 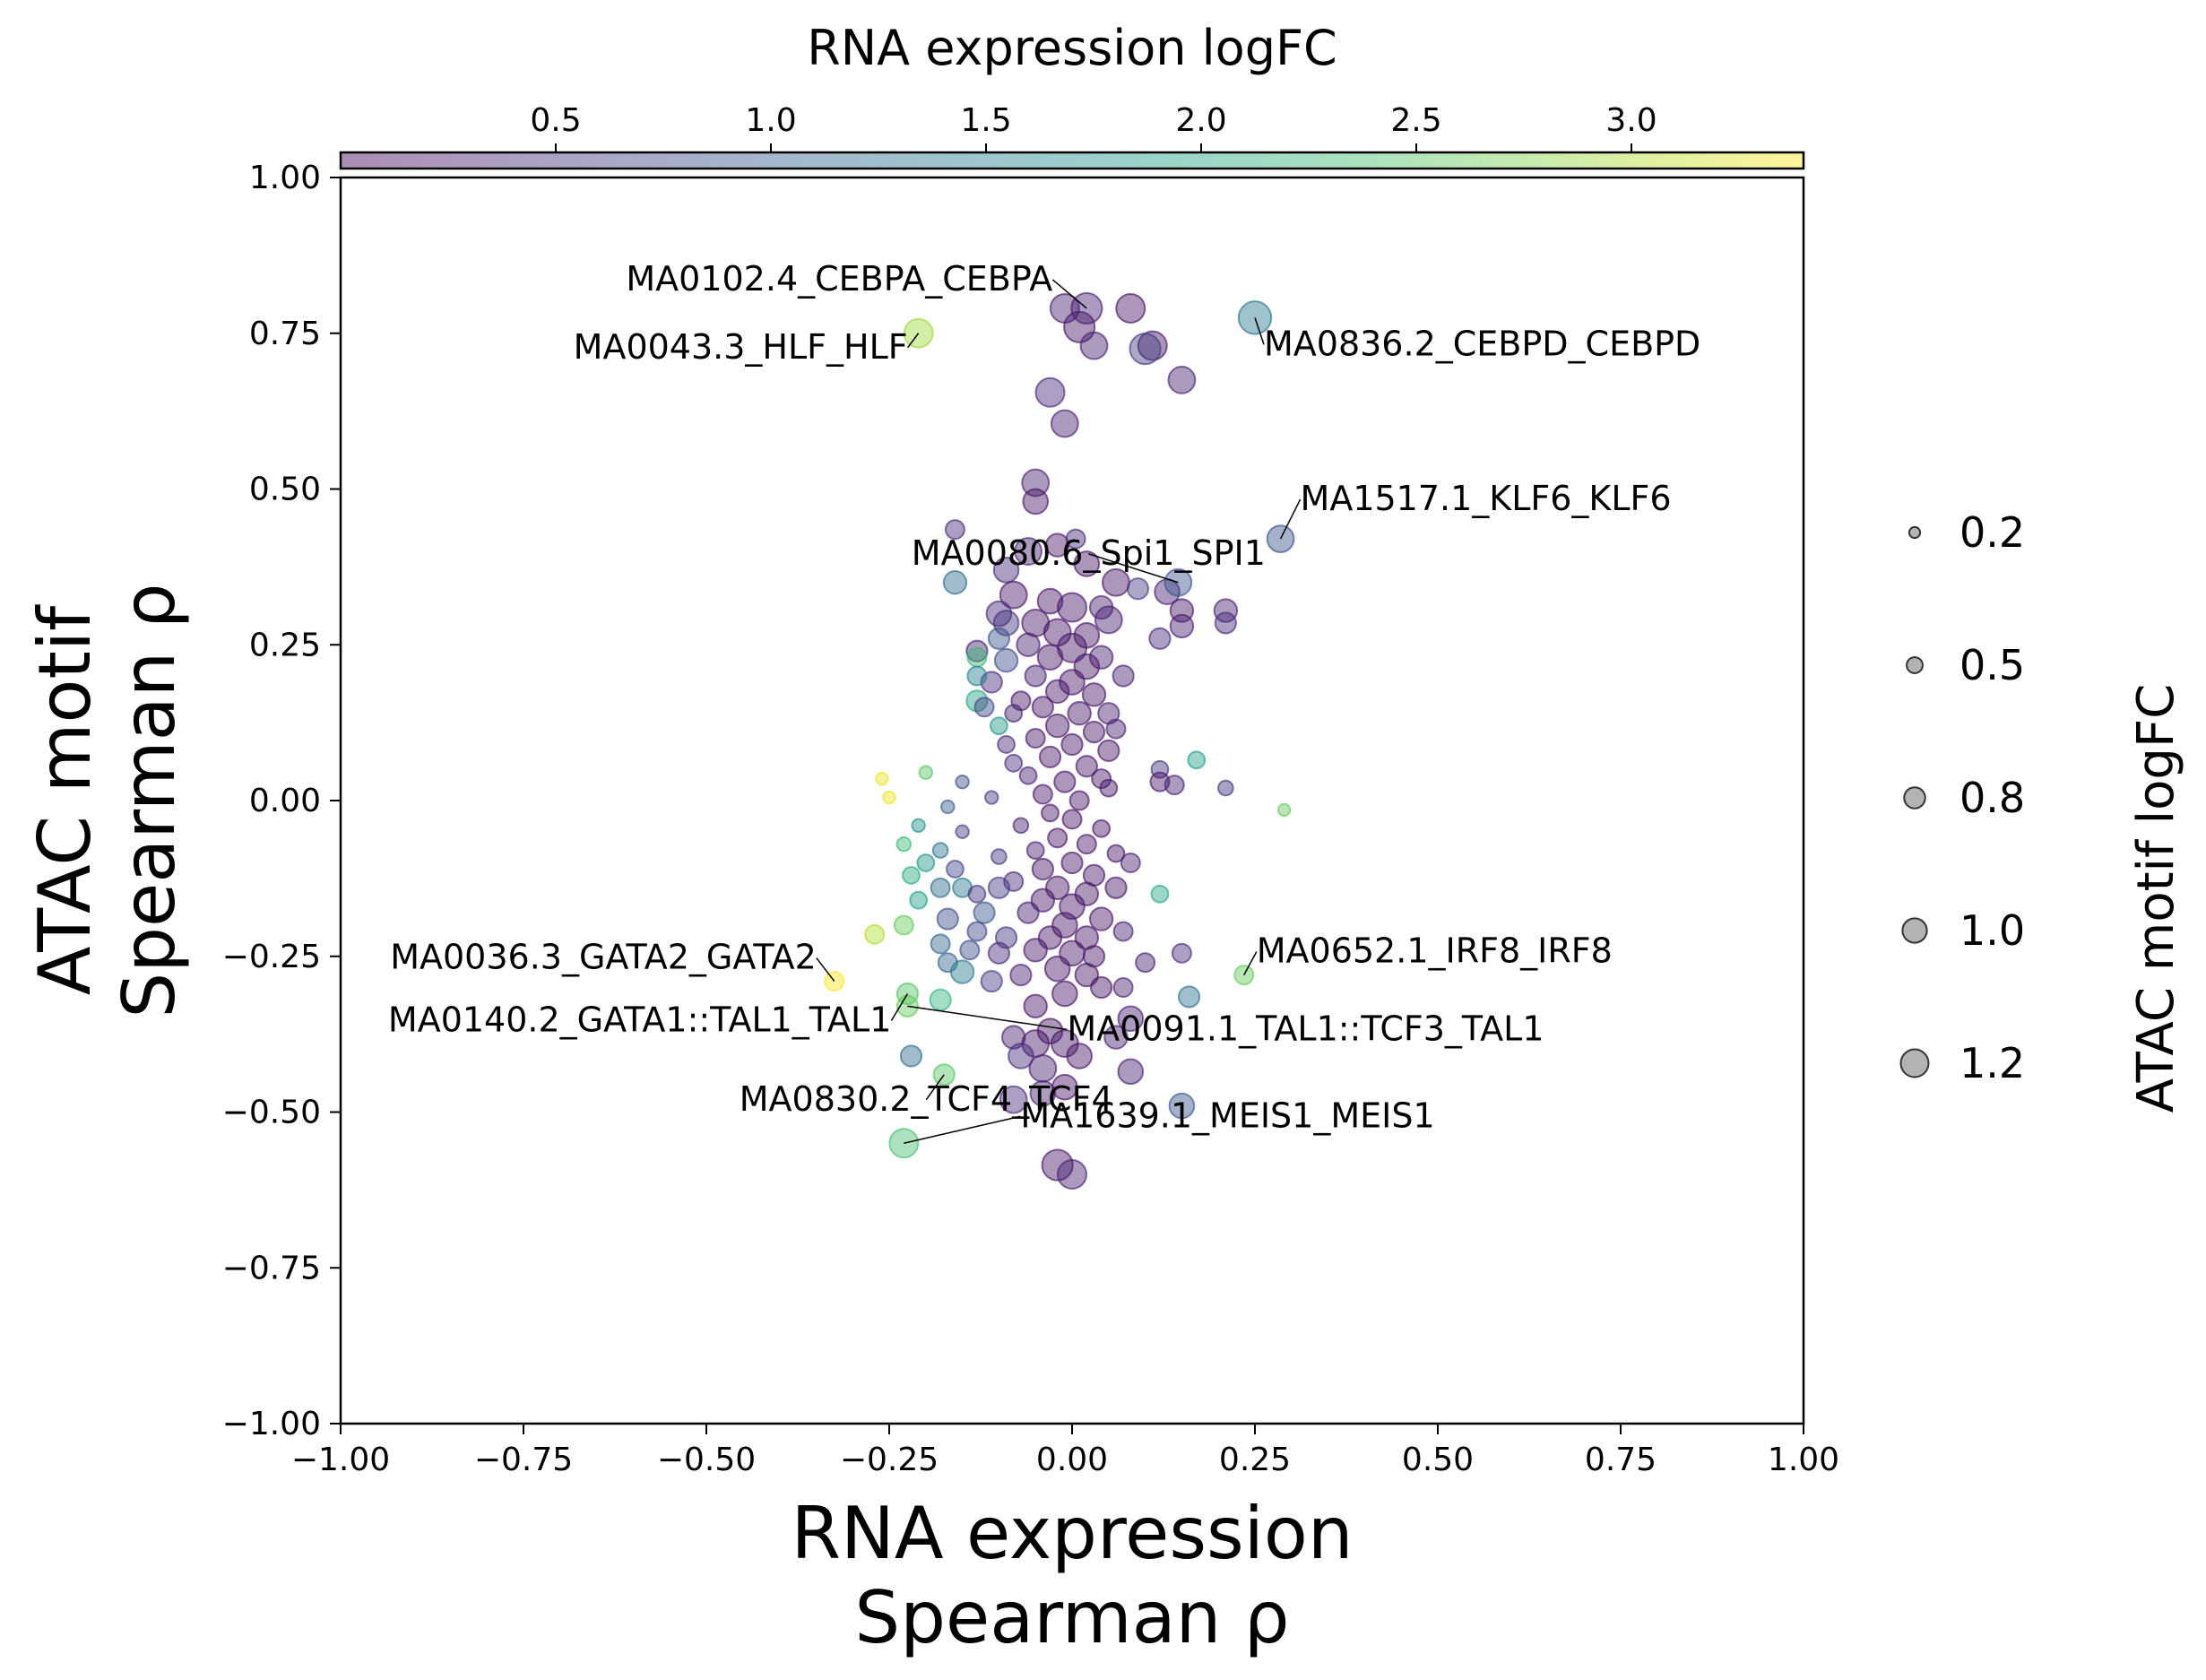 What do you see at coordinates (271, 1268) in the screenshot?
I see `y-tick-label: −0.75` at bounding box center [271, 1268].